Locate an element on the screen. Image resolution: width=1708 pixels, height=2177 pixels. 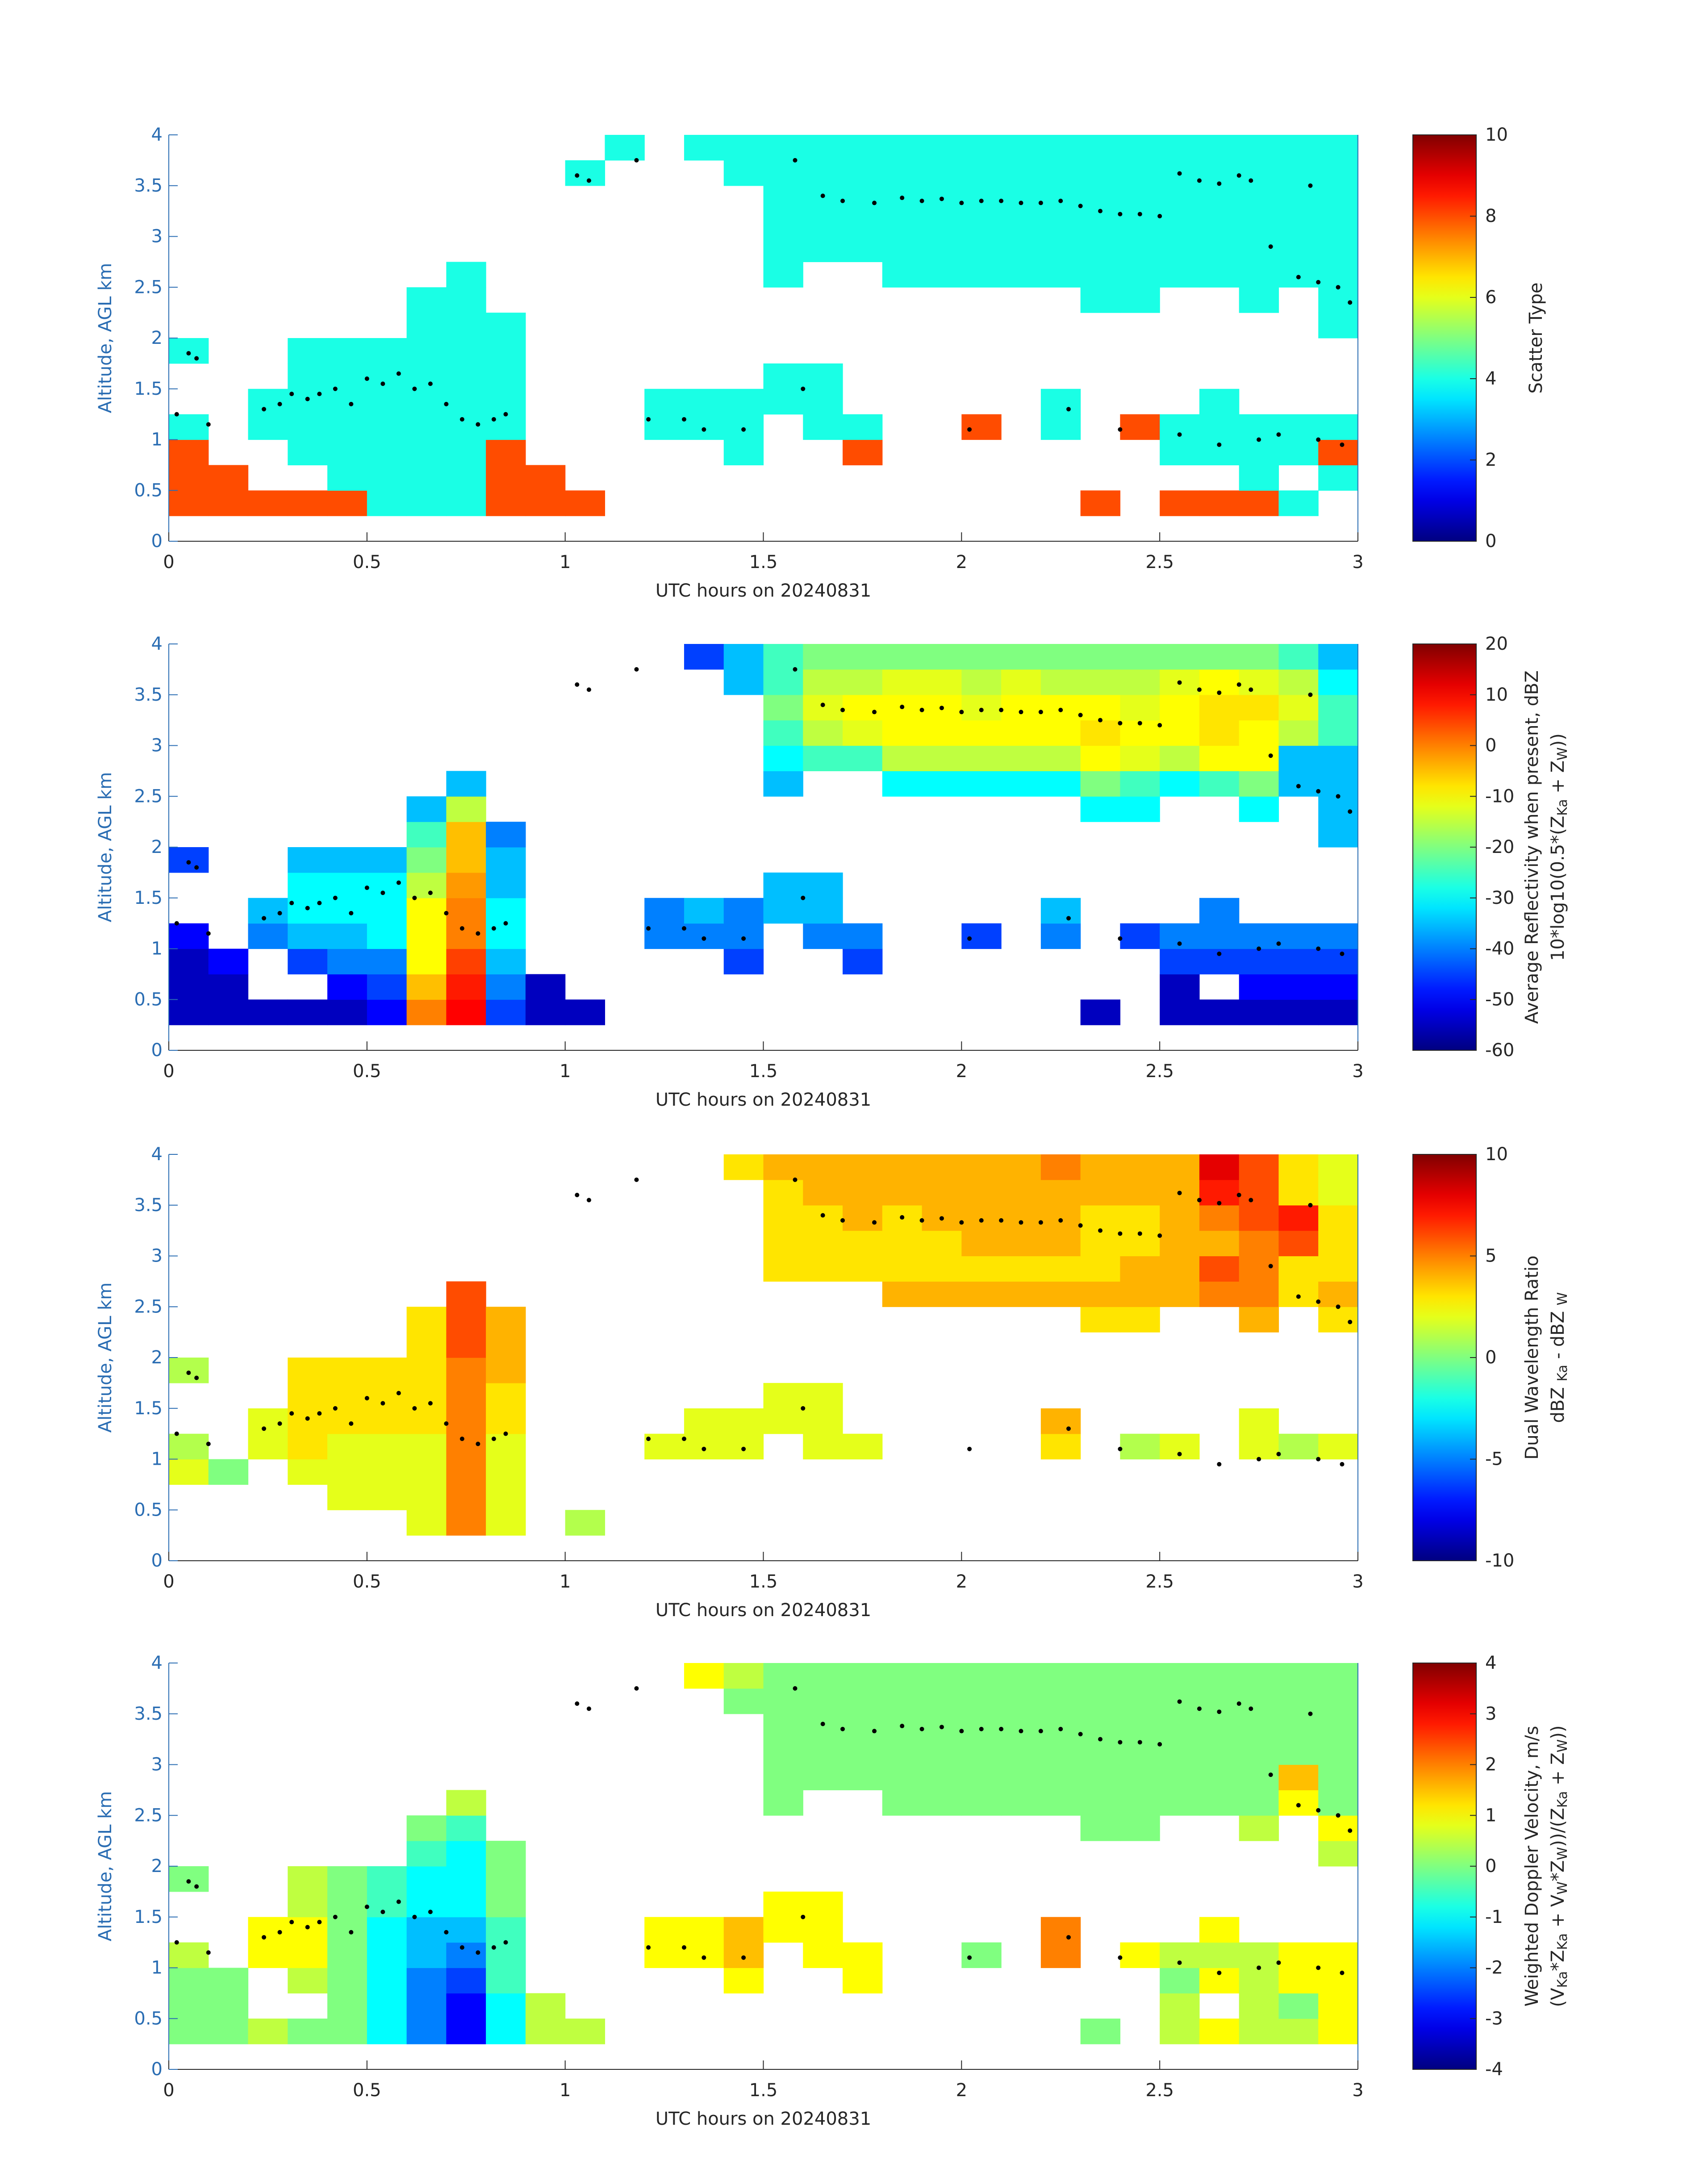
x-tick-label: 1.5 is located at coordinates (763, 1071).